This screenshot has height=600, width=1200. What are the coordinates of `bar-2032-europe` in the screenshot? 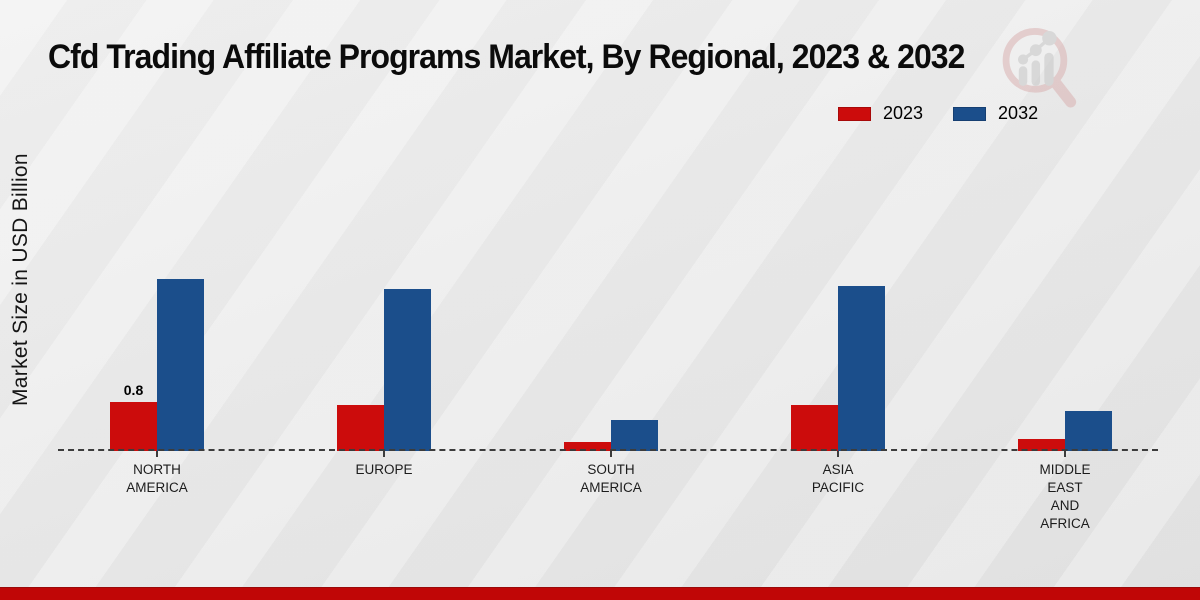 It's located at (407, 370).